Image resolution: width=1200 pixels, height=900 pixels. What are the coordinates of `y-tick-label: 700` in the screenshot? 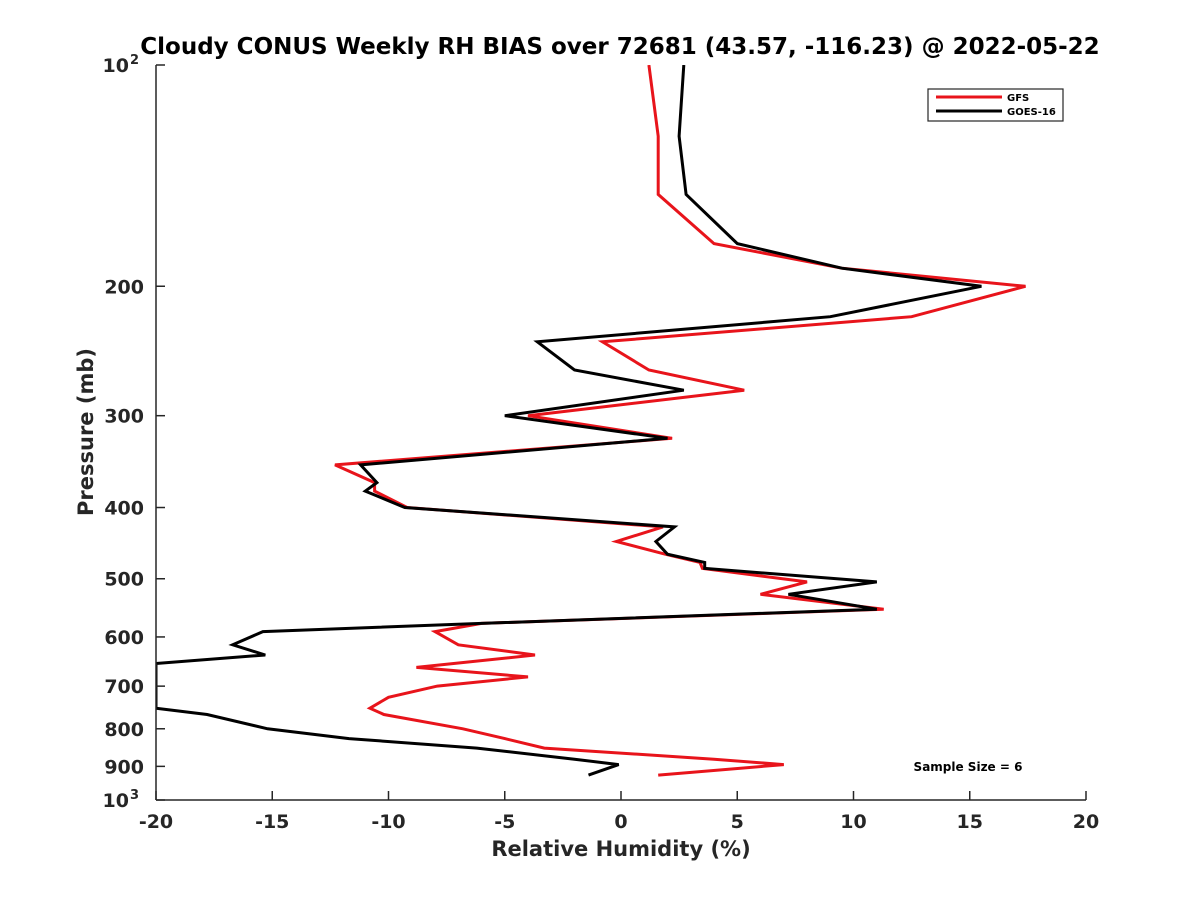 It's located at (124, 687).